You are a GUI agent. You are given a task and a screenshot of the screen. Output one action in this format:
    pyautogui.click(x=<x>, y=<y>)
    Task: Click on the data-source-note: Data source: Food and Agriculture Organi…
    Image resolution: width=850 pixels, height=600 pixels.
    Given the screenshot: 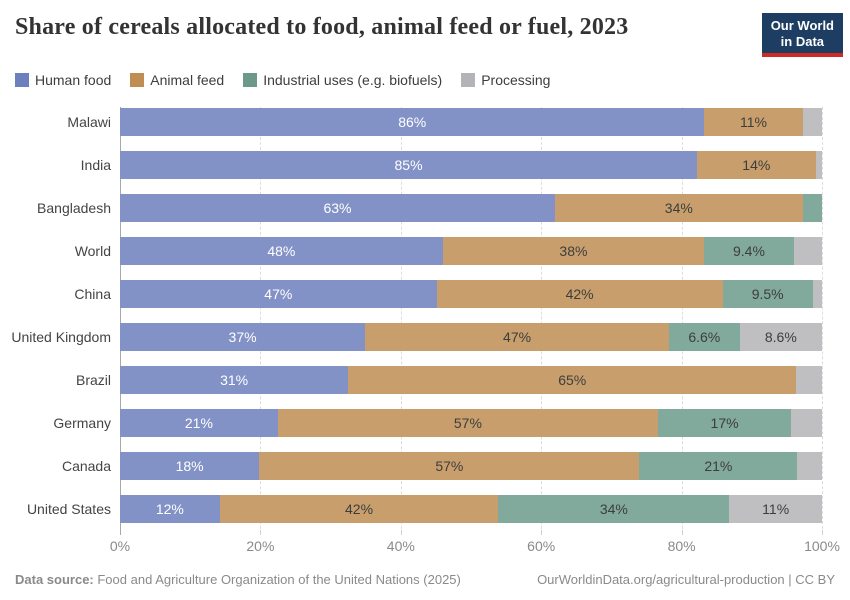 What is the action you would take?
    pyautogui.click(x=238, y=579)
    